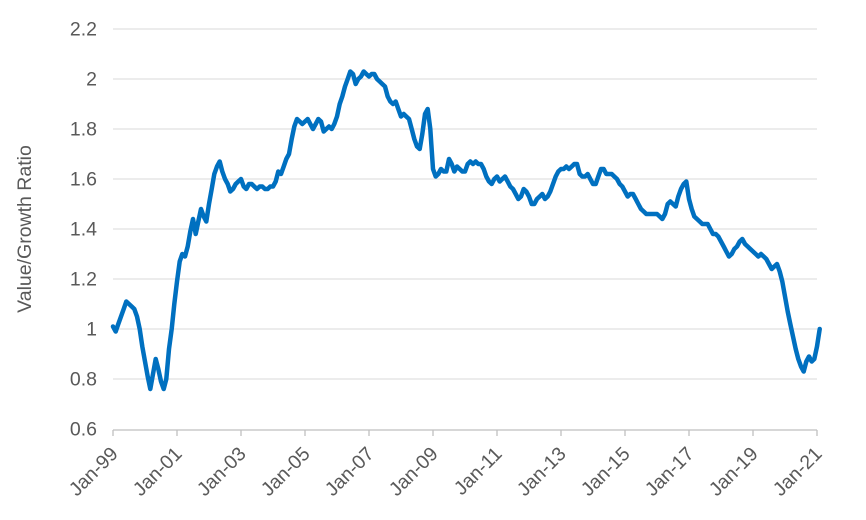  I want to click on y-tick-label: 1, so click(91, 330).